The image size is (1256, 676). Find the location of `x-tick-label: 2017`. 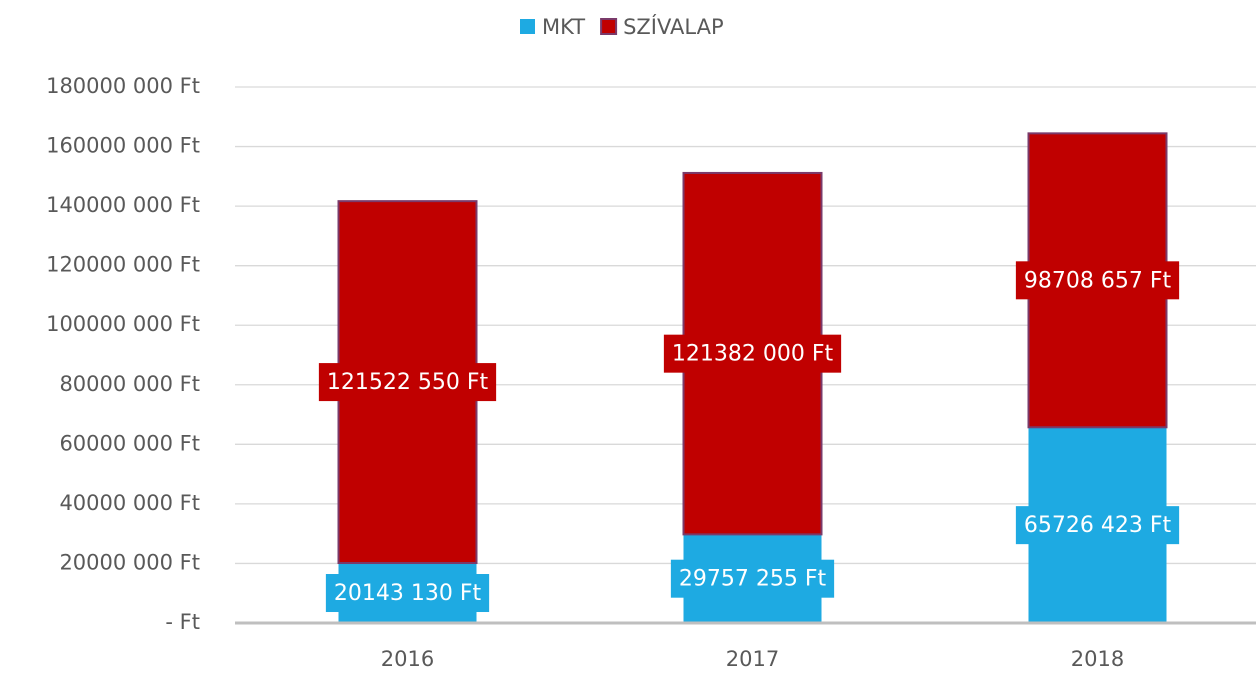

x-tick-label: 2017 is located at coordinates (752, 659).